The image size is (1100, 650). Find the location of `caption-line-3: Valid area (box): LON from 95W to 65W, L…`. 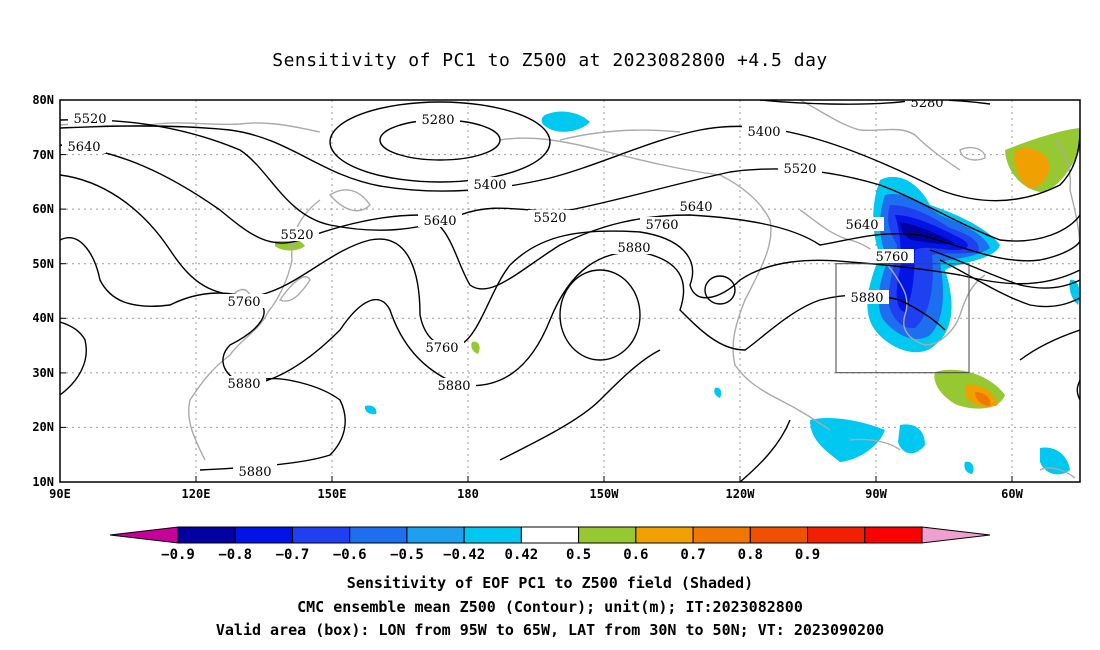

caption-line-3: Valid area (box): LON from 95W to 65W, L… is located at coordinates (550, 630).